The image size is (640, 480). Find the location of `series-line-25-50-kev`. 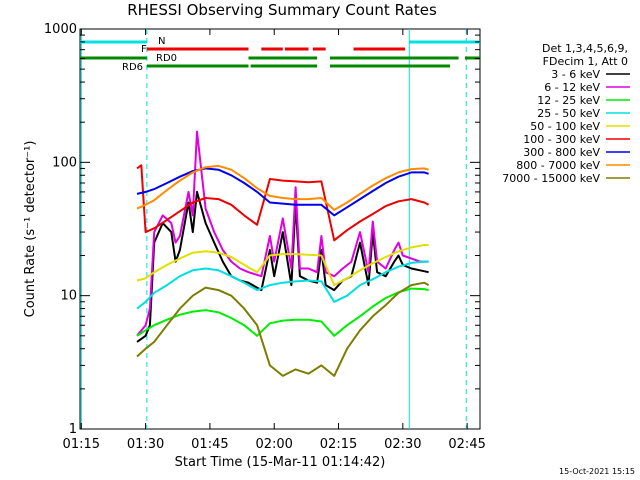

series-line-25-50-kev is located at coordinates (282, 285).